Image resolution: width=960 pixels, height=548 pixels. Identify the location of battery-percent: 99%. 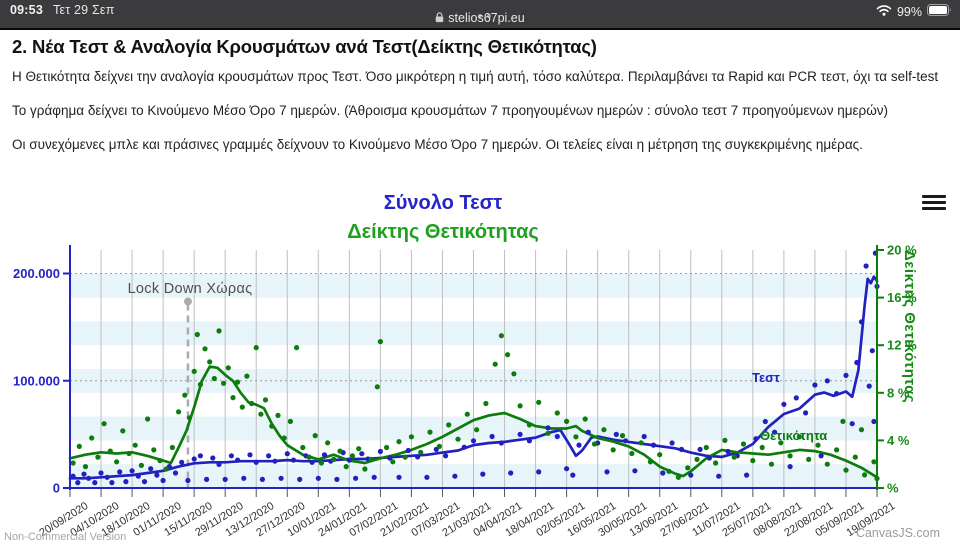
(909, 11).